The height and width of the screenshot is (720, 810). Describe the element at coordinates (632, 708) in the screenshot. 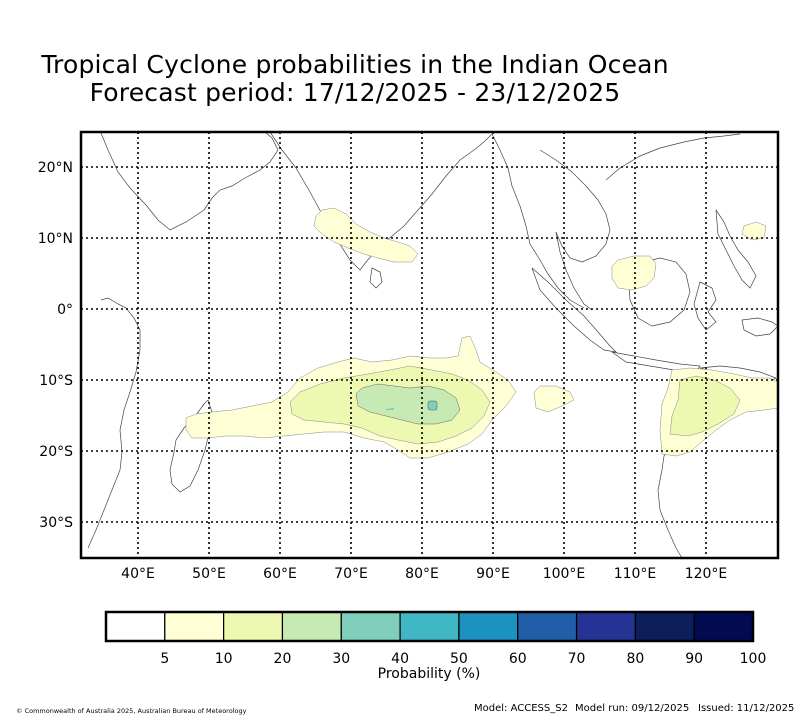

I see `model-run-date: Model run: 09/12/2025` at that location.